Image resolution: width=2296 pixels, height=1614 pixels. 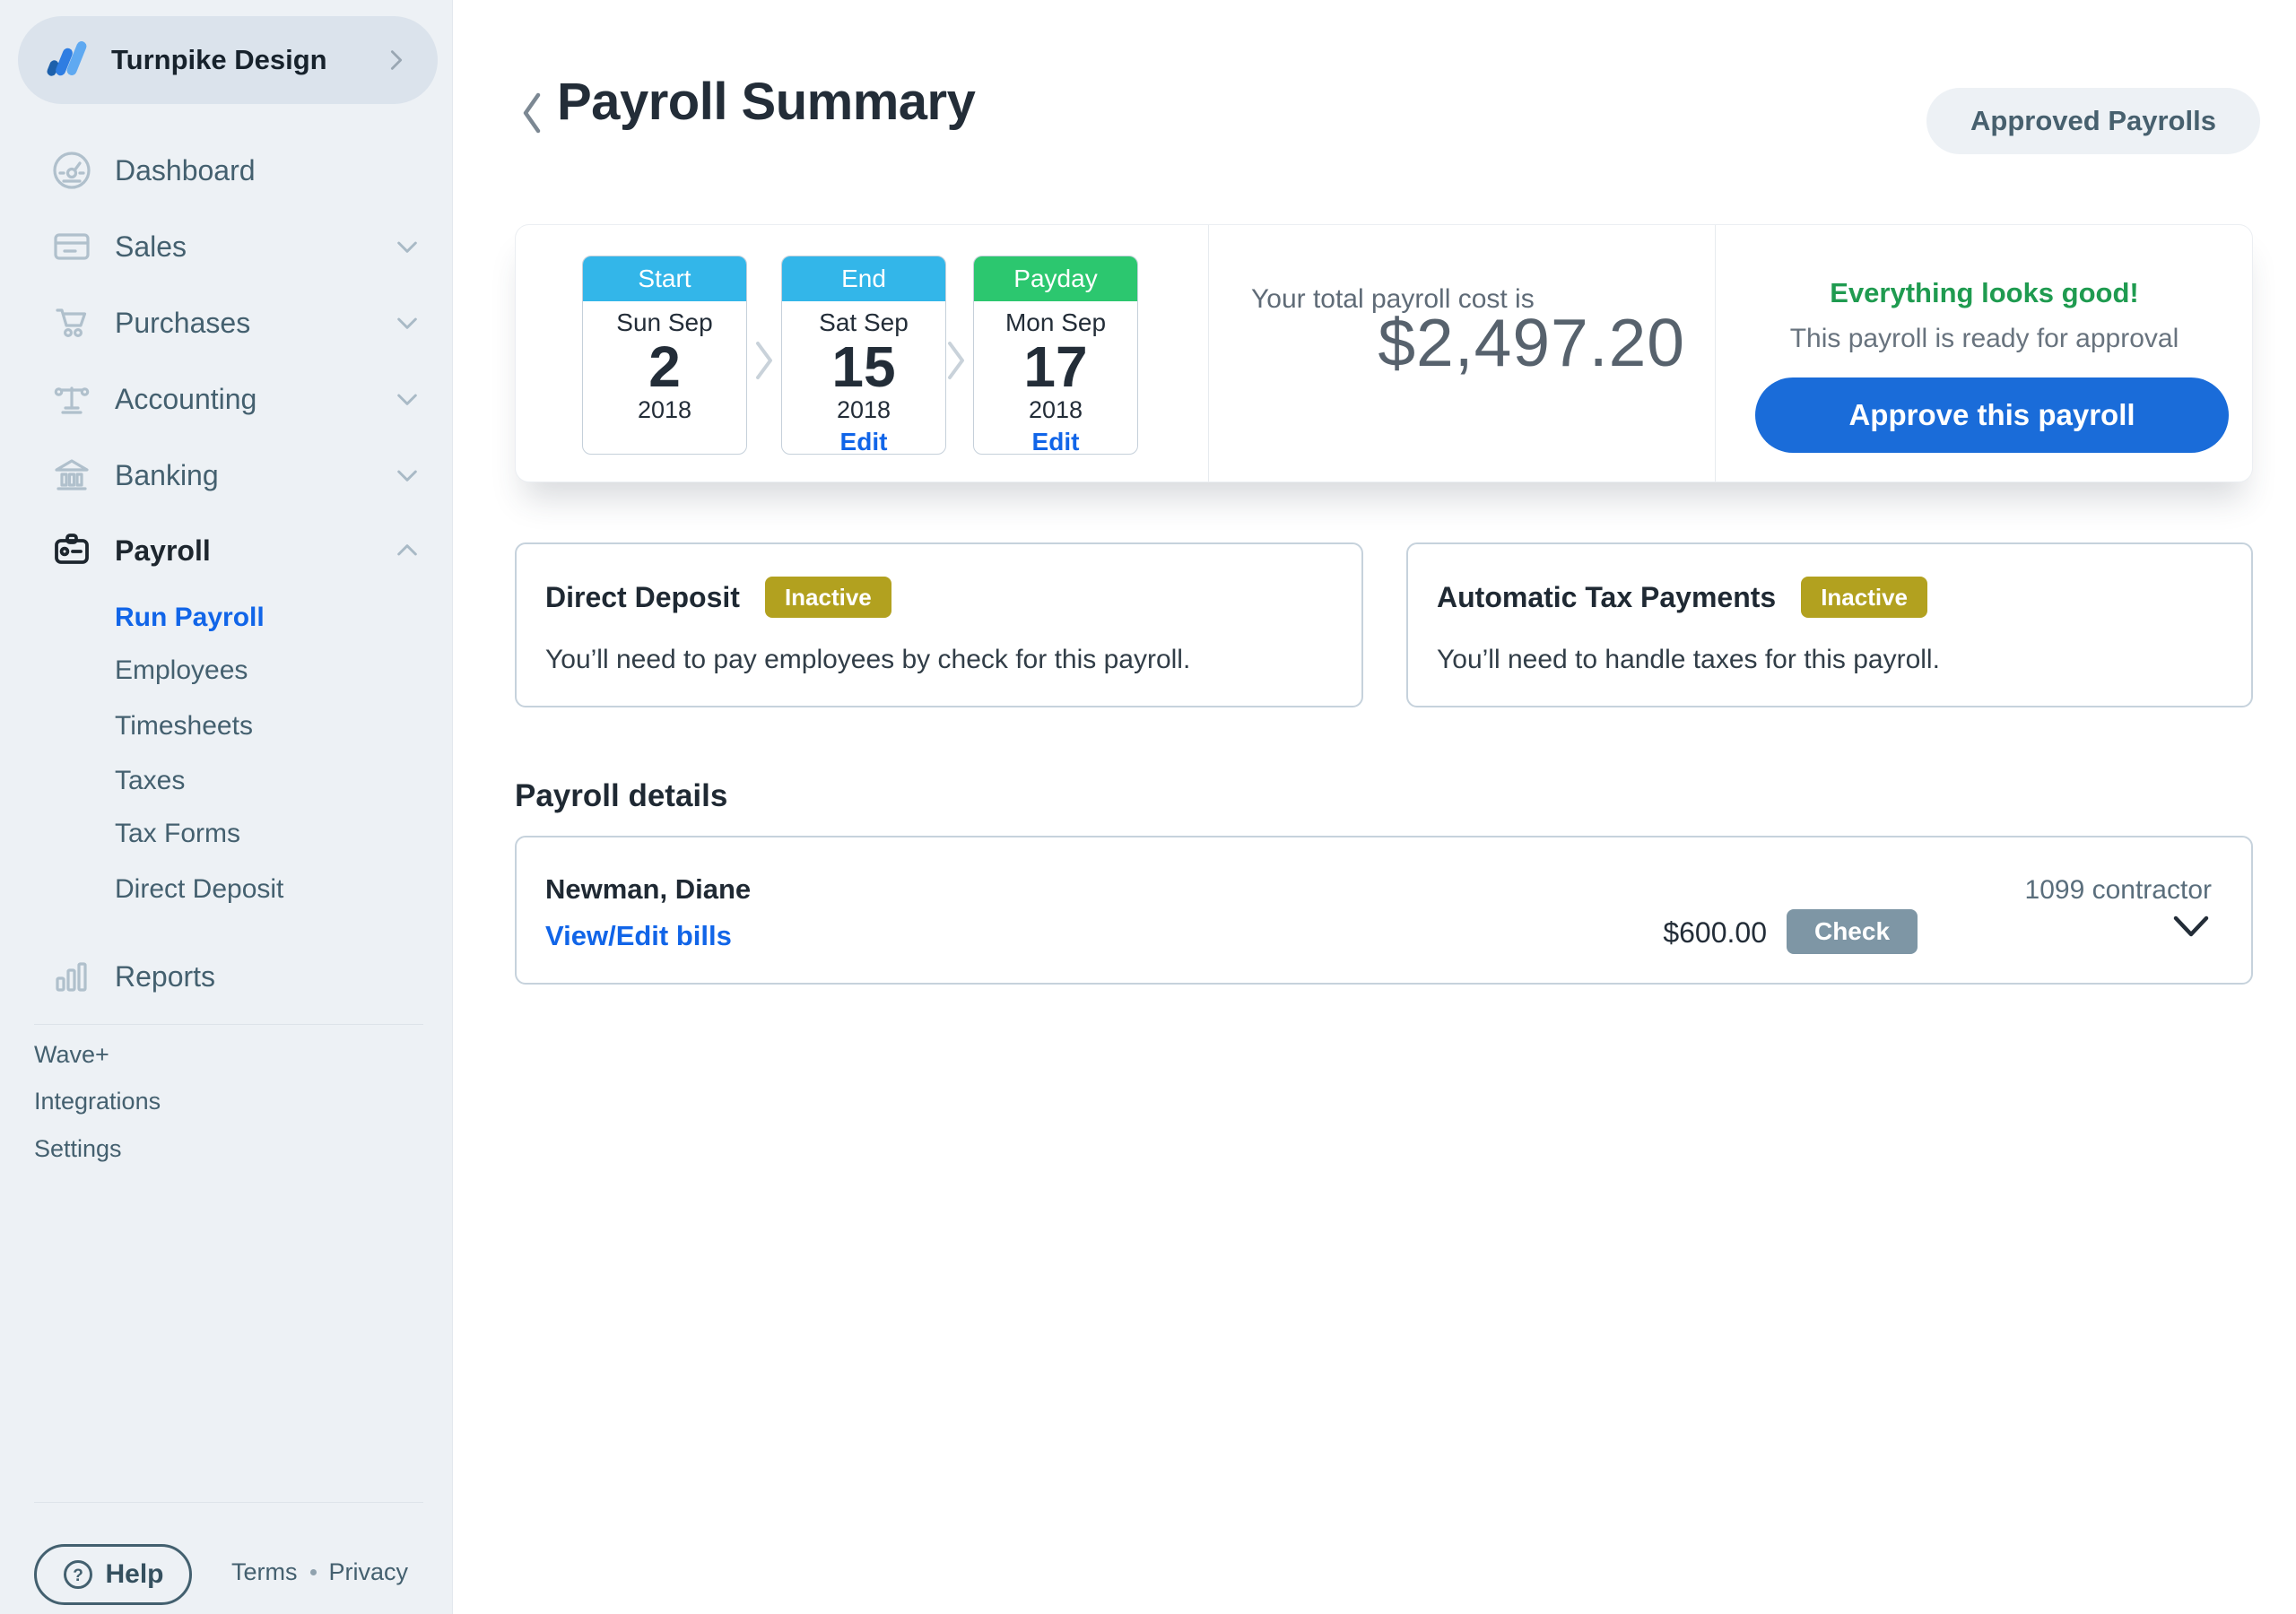 What do you see at coordinates (150, 780) in the screenshot?
I see `sidebar-subitem-taxes: Taxes` at bounding box center [150, 780].